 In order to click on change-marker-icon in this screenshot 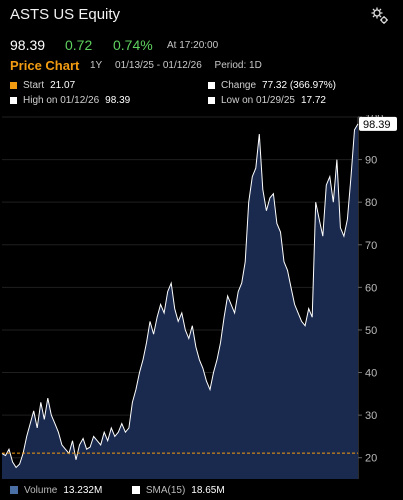, I will do `click(211, 85)`.